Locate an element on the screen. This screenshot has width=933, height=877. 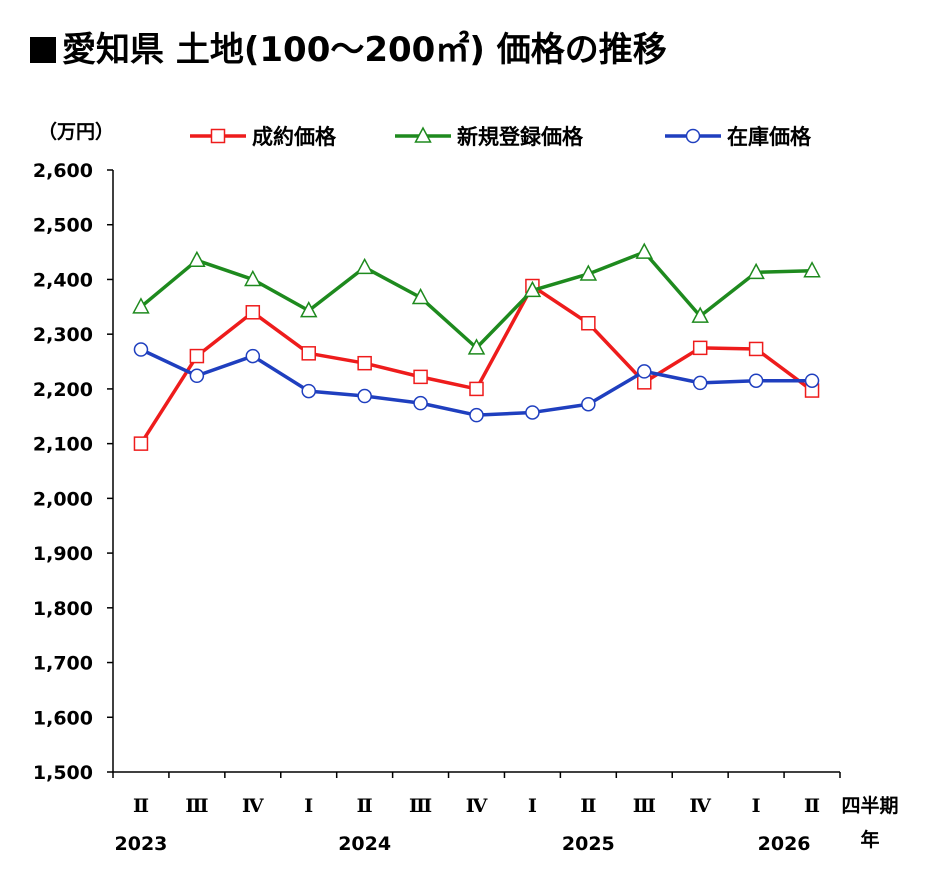
y-unit-label: （万円） is located at coordinates (76, 131).